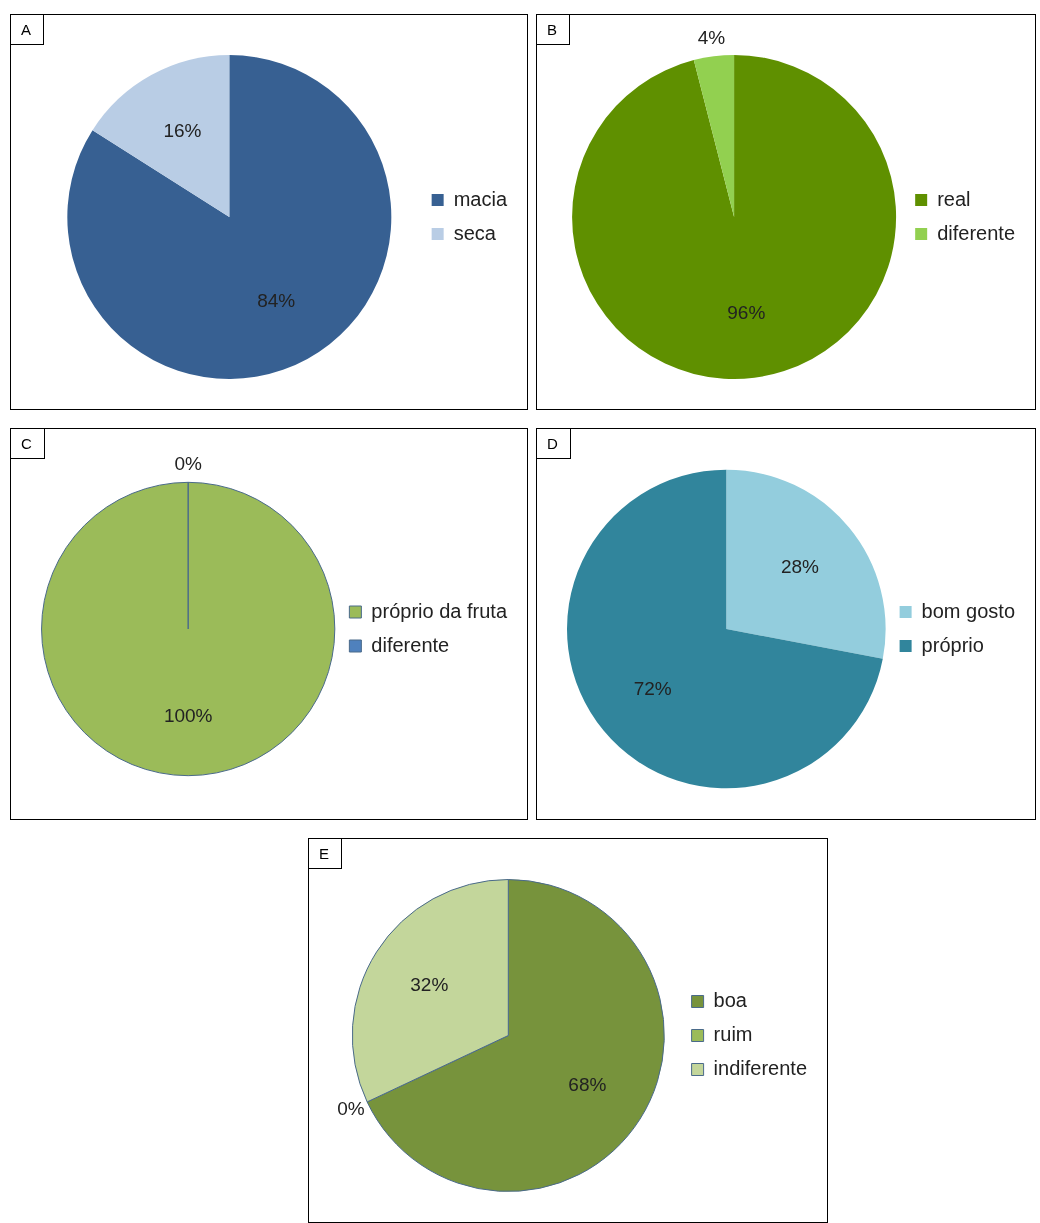 The width and height of the screenshot is (1040, 1223). Describe the element at coordinates (760, 1068) in the screenshot. I see `legend-label: indiferente` at that location.